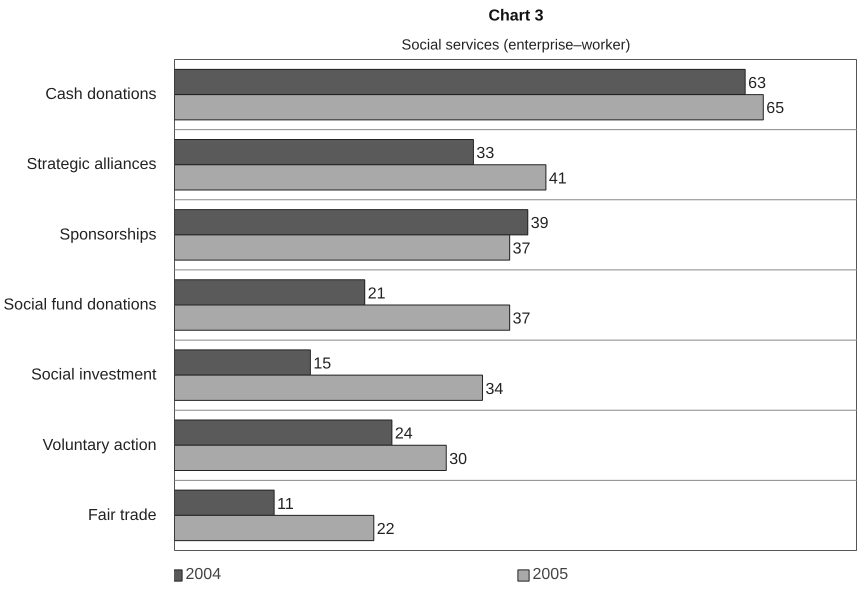 This screenshot has height=602, width=857. I want to click on y-tick-label: Sponsorships, so click(108, 235).